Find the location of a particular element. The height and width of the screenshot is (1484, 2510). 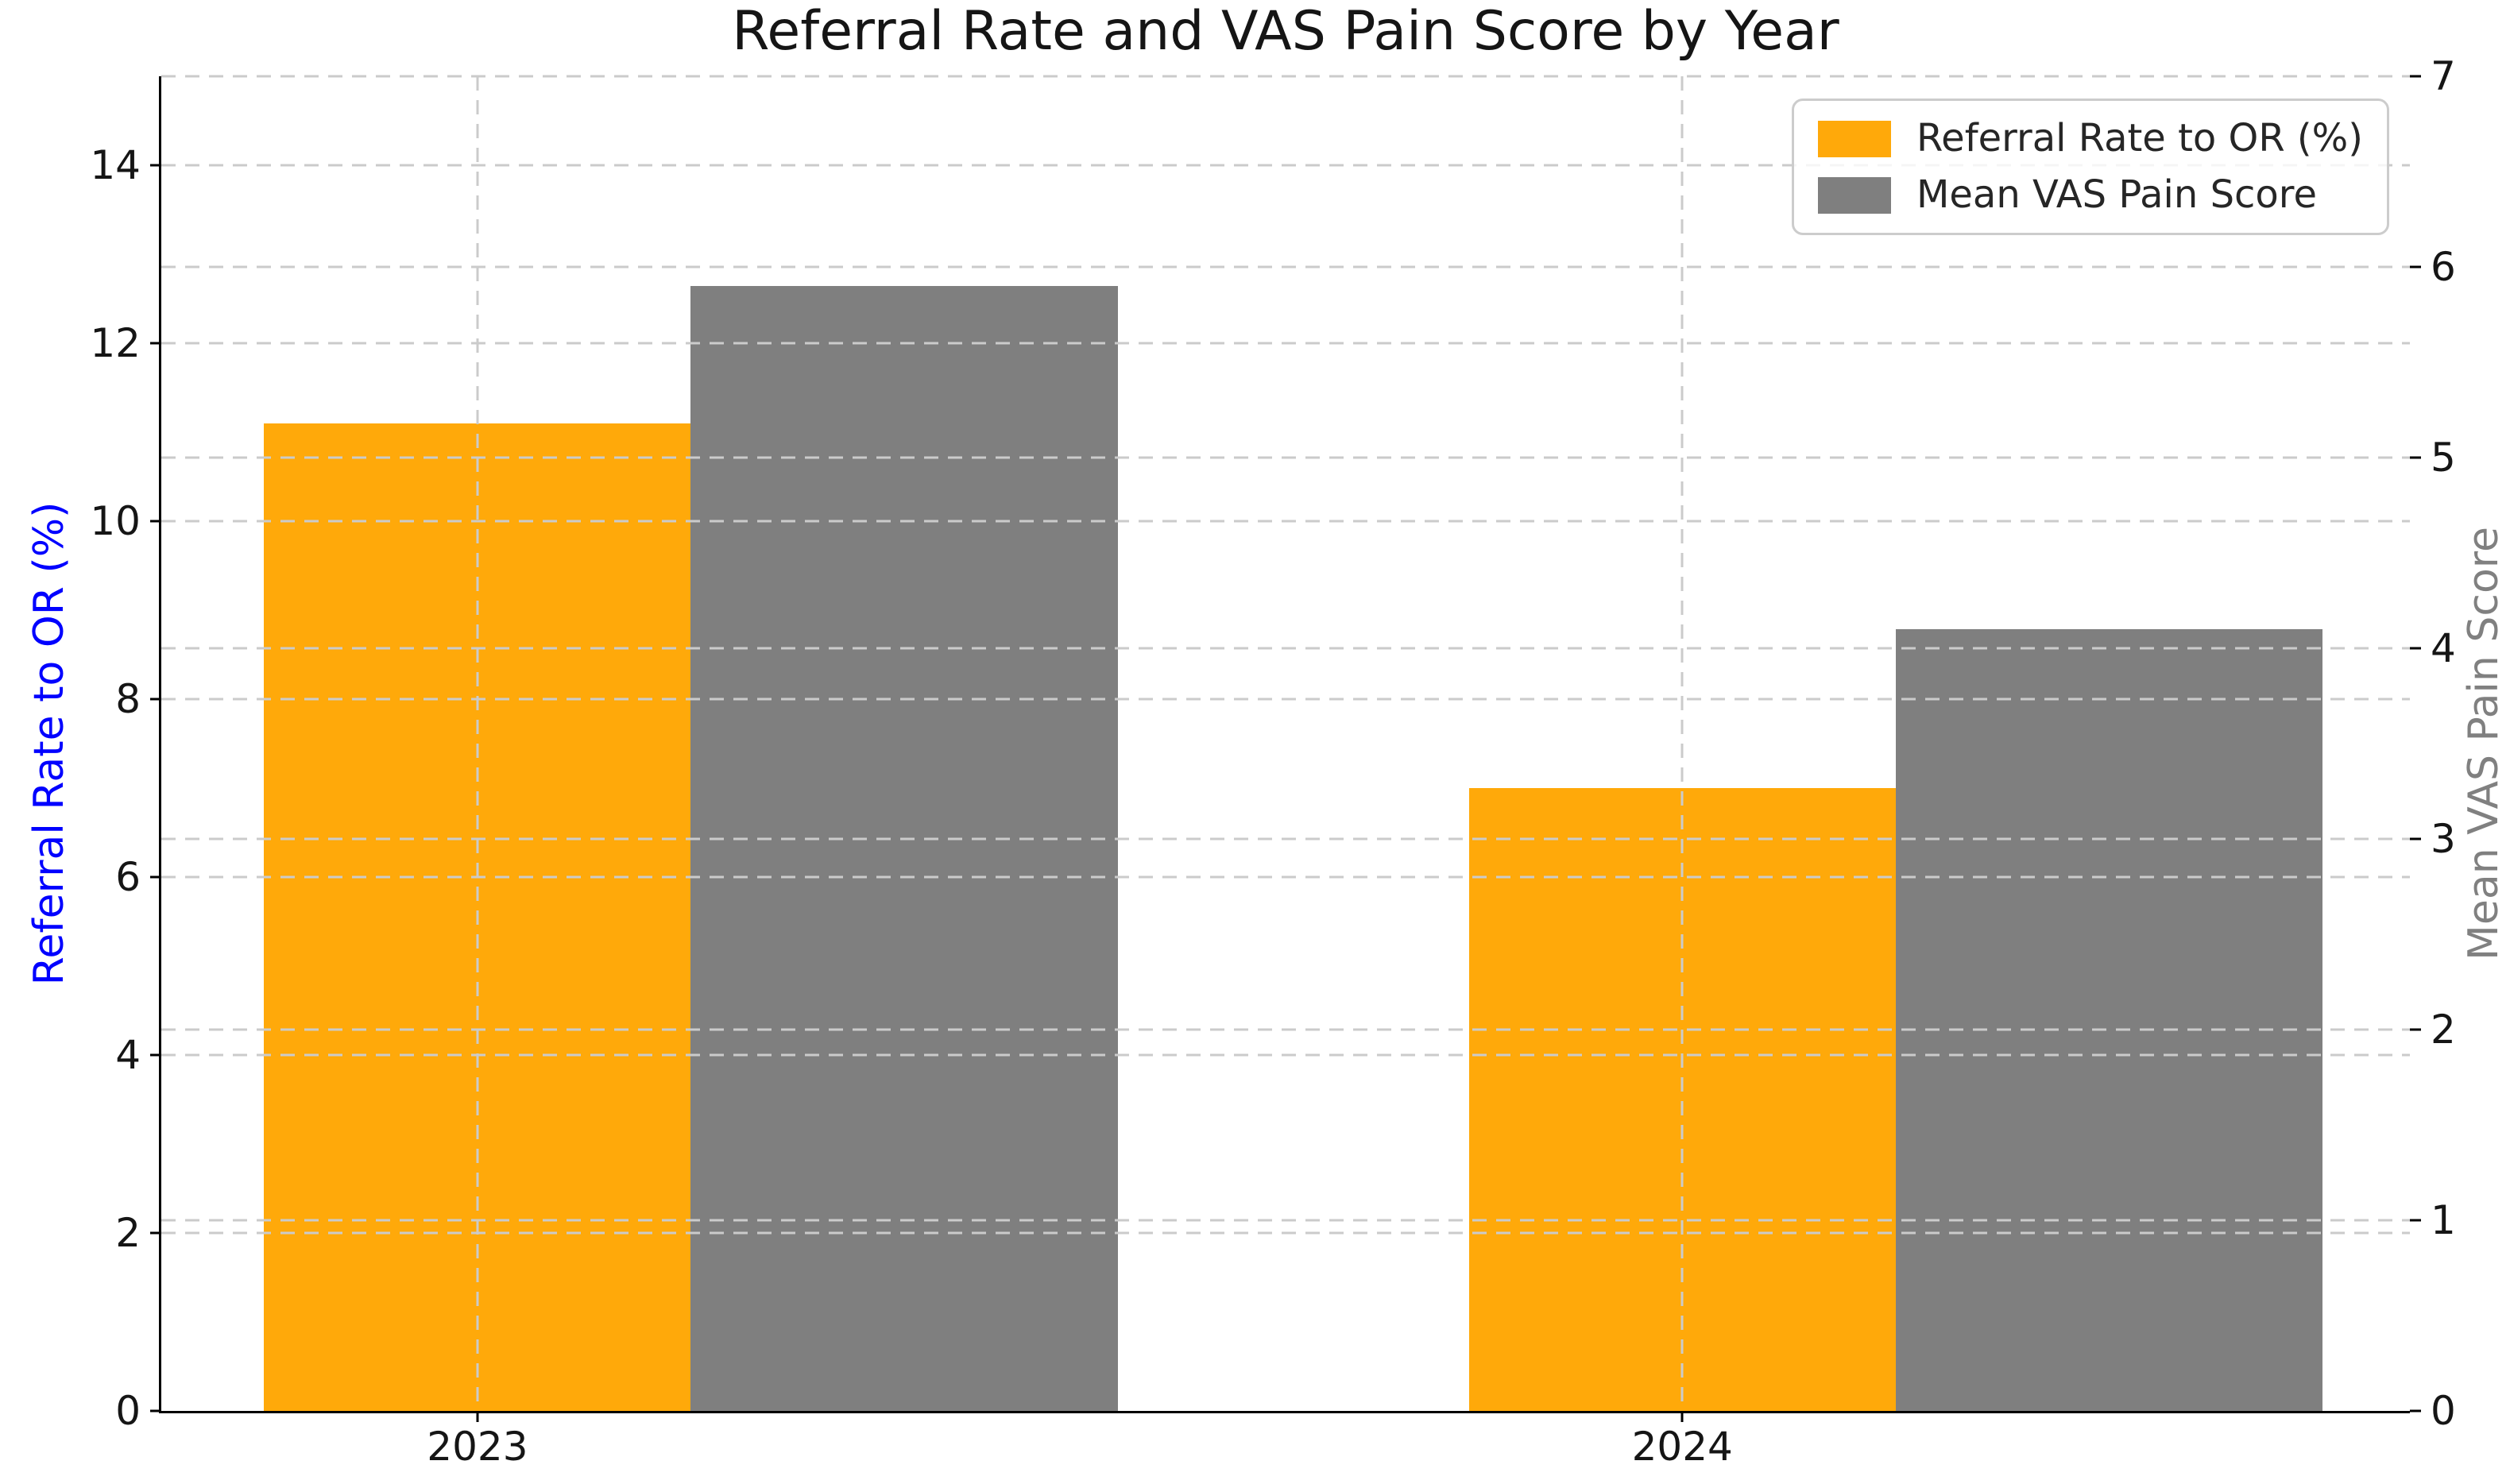

right-axis-tick-label-3: 3 is located at coordinates (2443, 839).